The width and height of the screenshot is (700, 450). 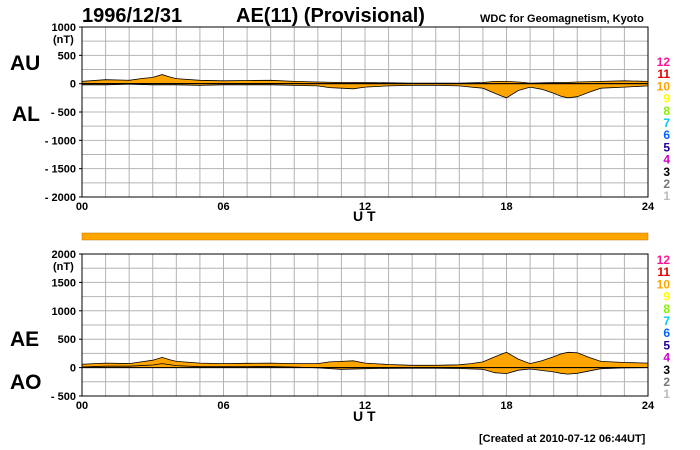 What do you see at coordinates (562, 19) in the screenshot?
I see `source-label: WDC for Geomagnetism, Kyoto` at bounding box center [562, 19].